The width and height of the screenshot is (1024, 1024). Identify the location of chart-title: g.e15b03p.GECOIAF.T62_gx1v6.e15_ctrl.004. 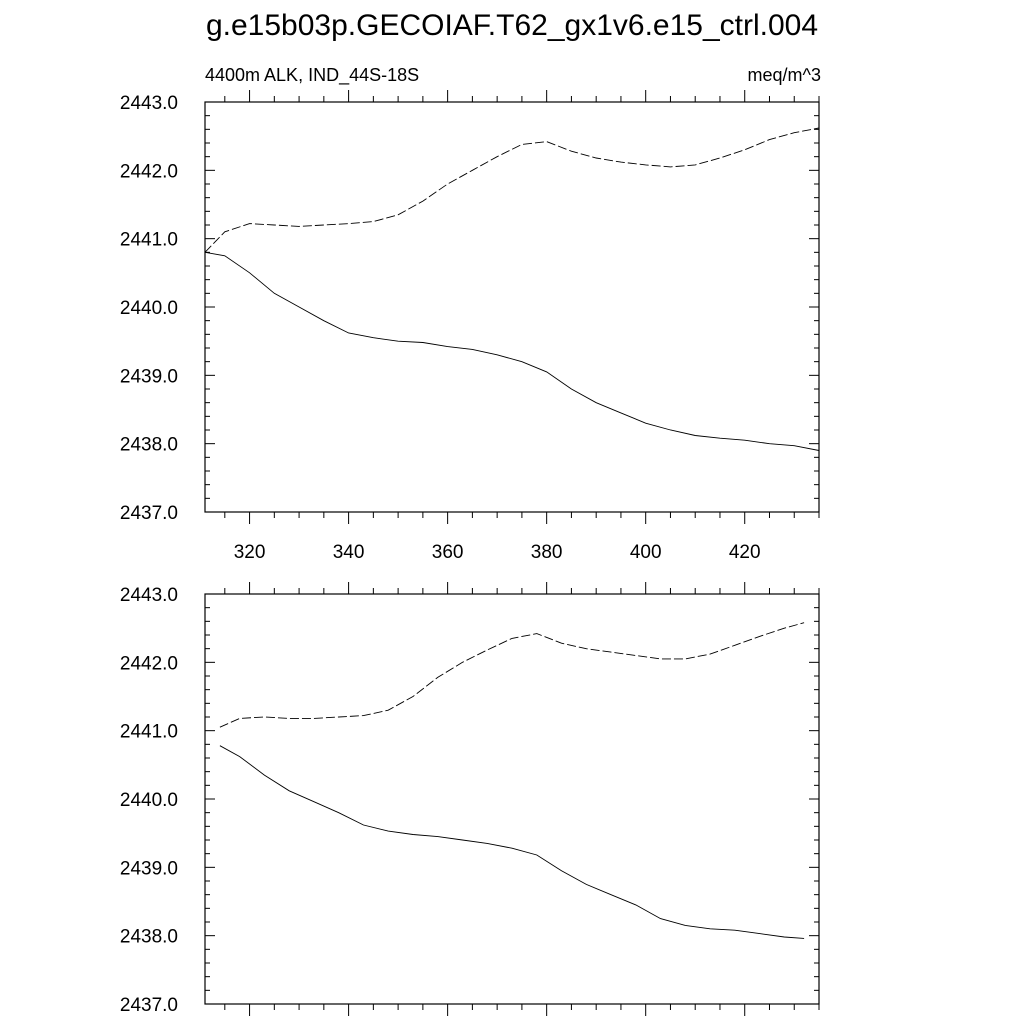
(512, 25).